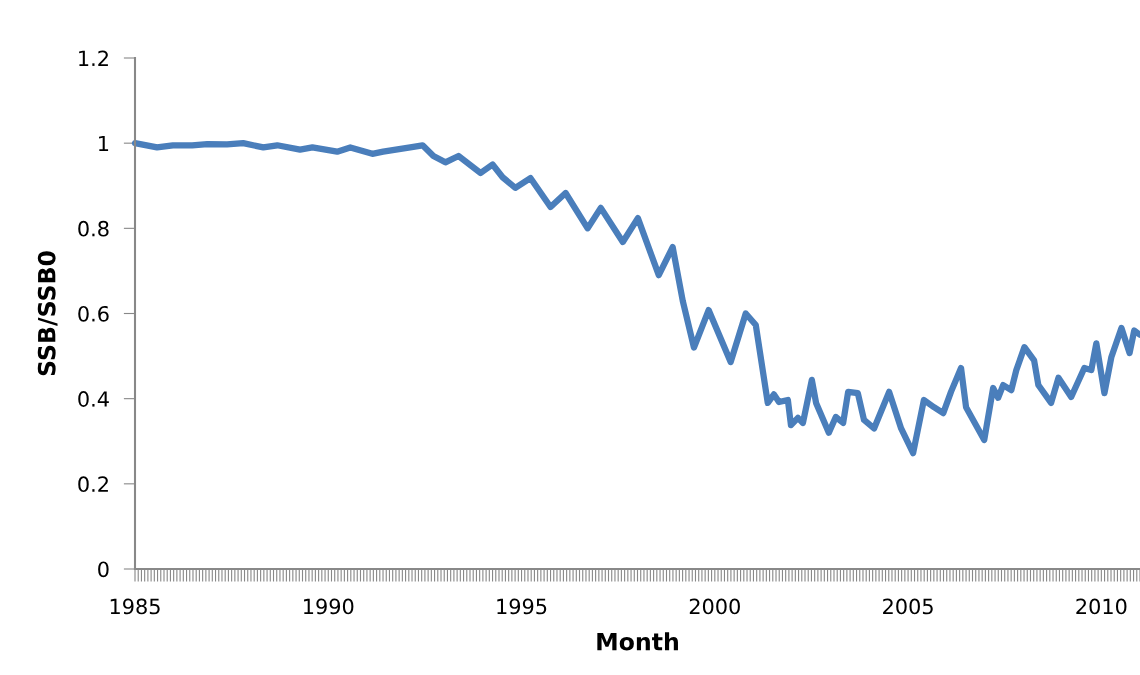 The width and height of the screenshot is (1140, 675). What do you see at coordinates (908, 606) in the screenshot?
I see `x-tick-label: 2005` at bounding box center [908, 606].